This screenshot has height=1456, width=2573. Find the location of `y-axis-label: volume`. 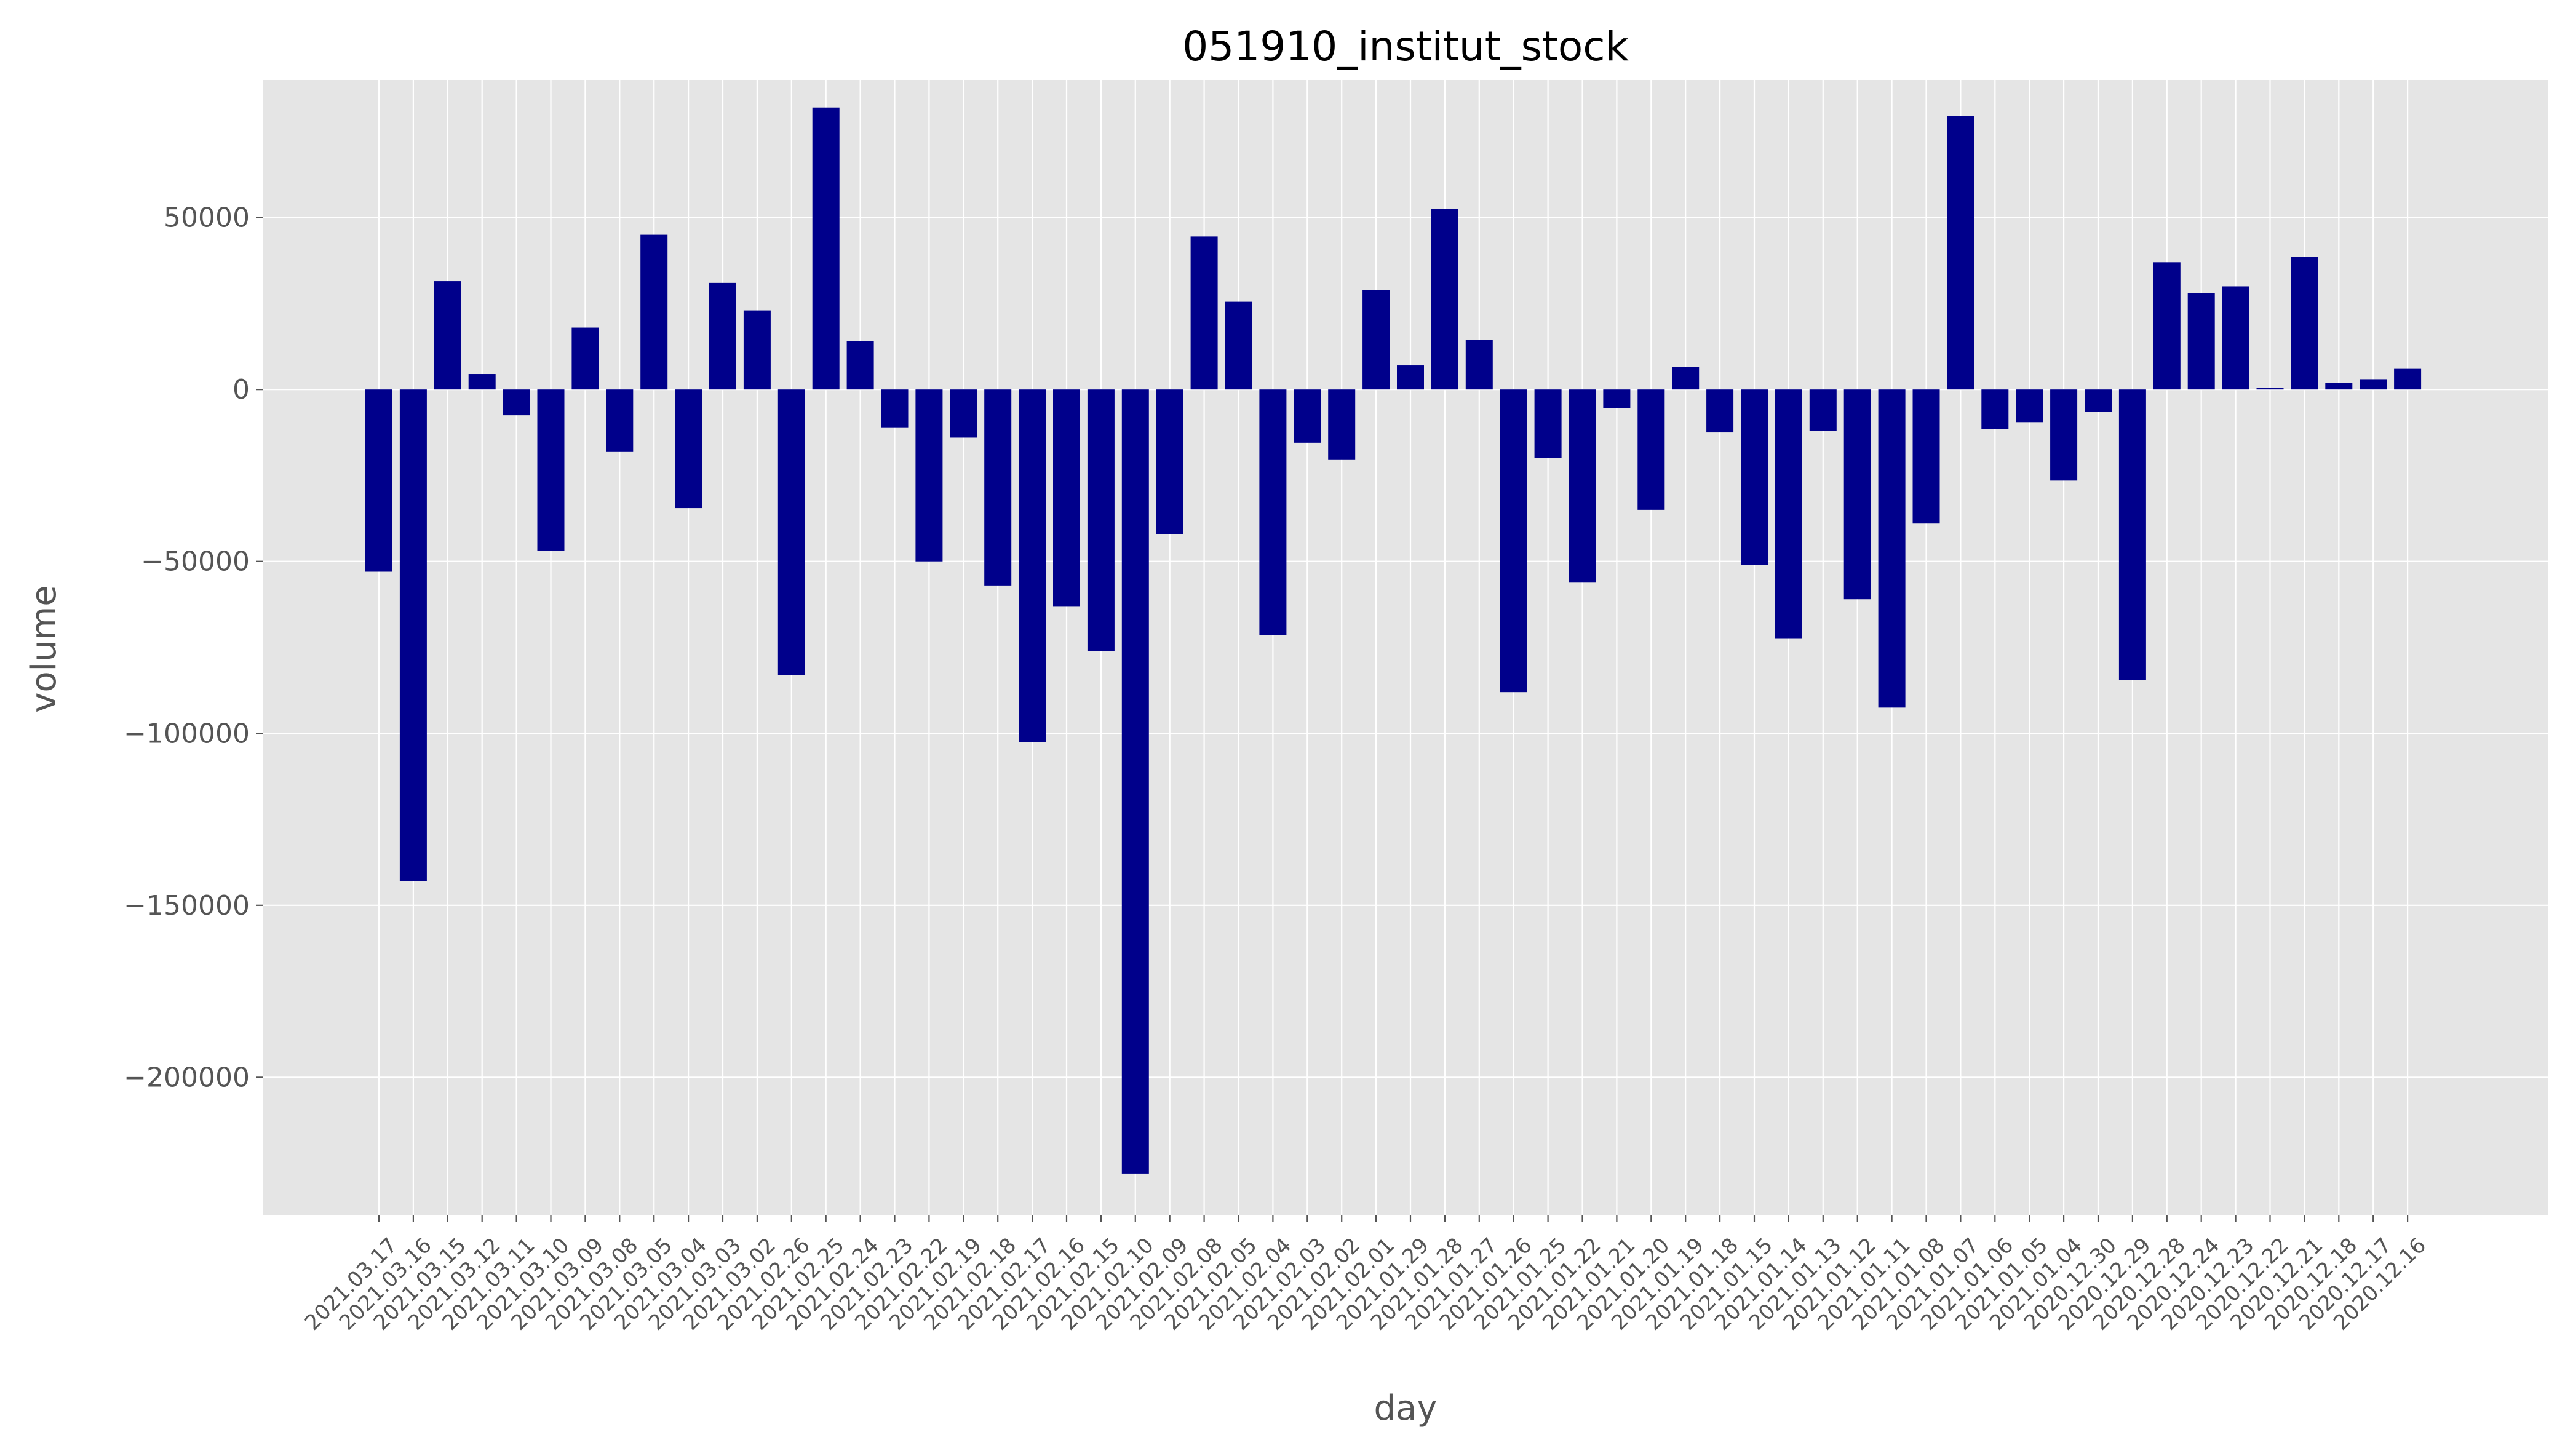

y-axis-label: volume is located at coordinates (44, 648).